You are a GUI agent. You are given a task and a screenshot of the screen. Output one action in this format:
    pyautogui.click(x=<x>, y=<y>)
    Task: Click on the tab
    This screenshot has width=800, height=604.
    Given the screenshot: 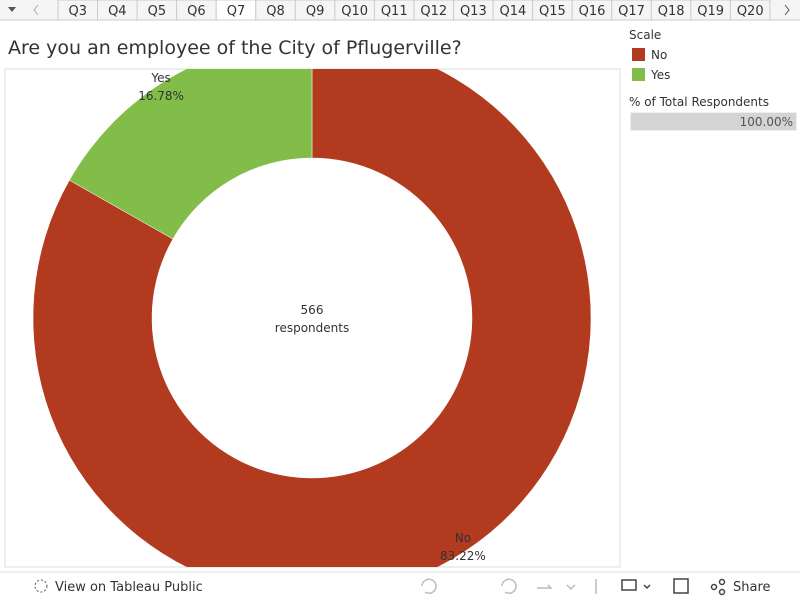 What is the action you would take?
    pyautogui.click(x=750, y=10)
    